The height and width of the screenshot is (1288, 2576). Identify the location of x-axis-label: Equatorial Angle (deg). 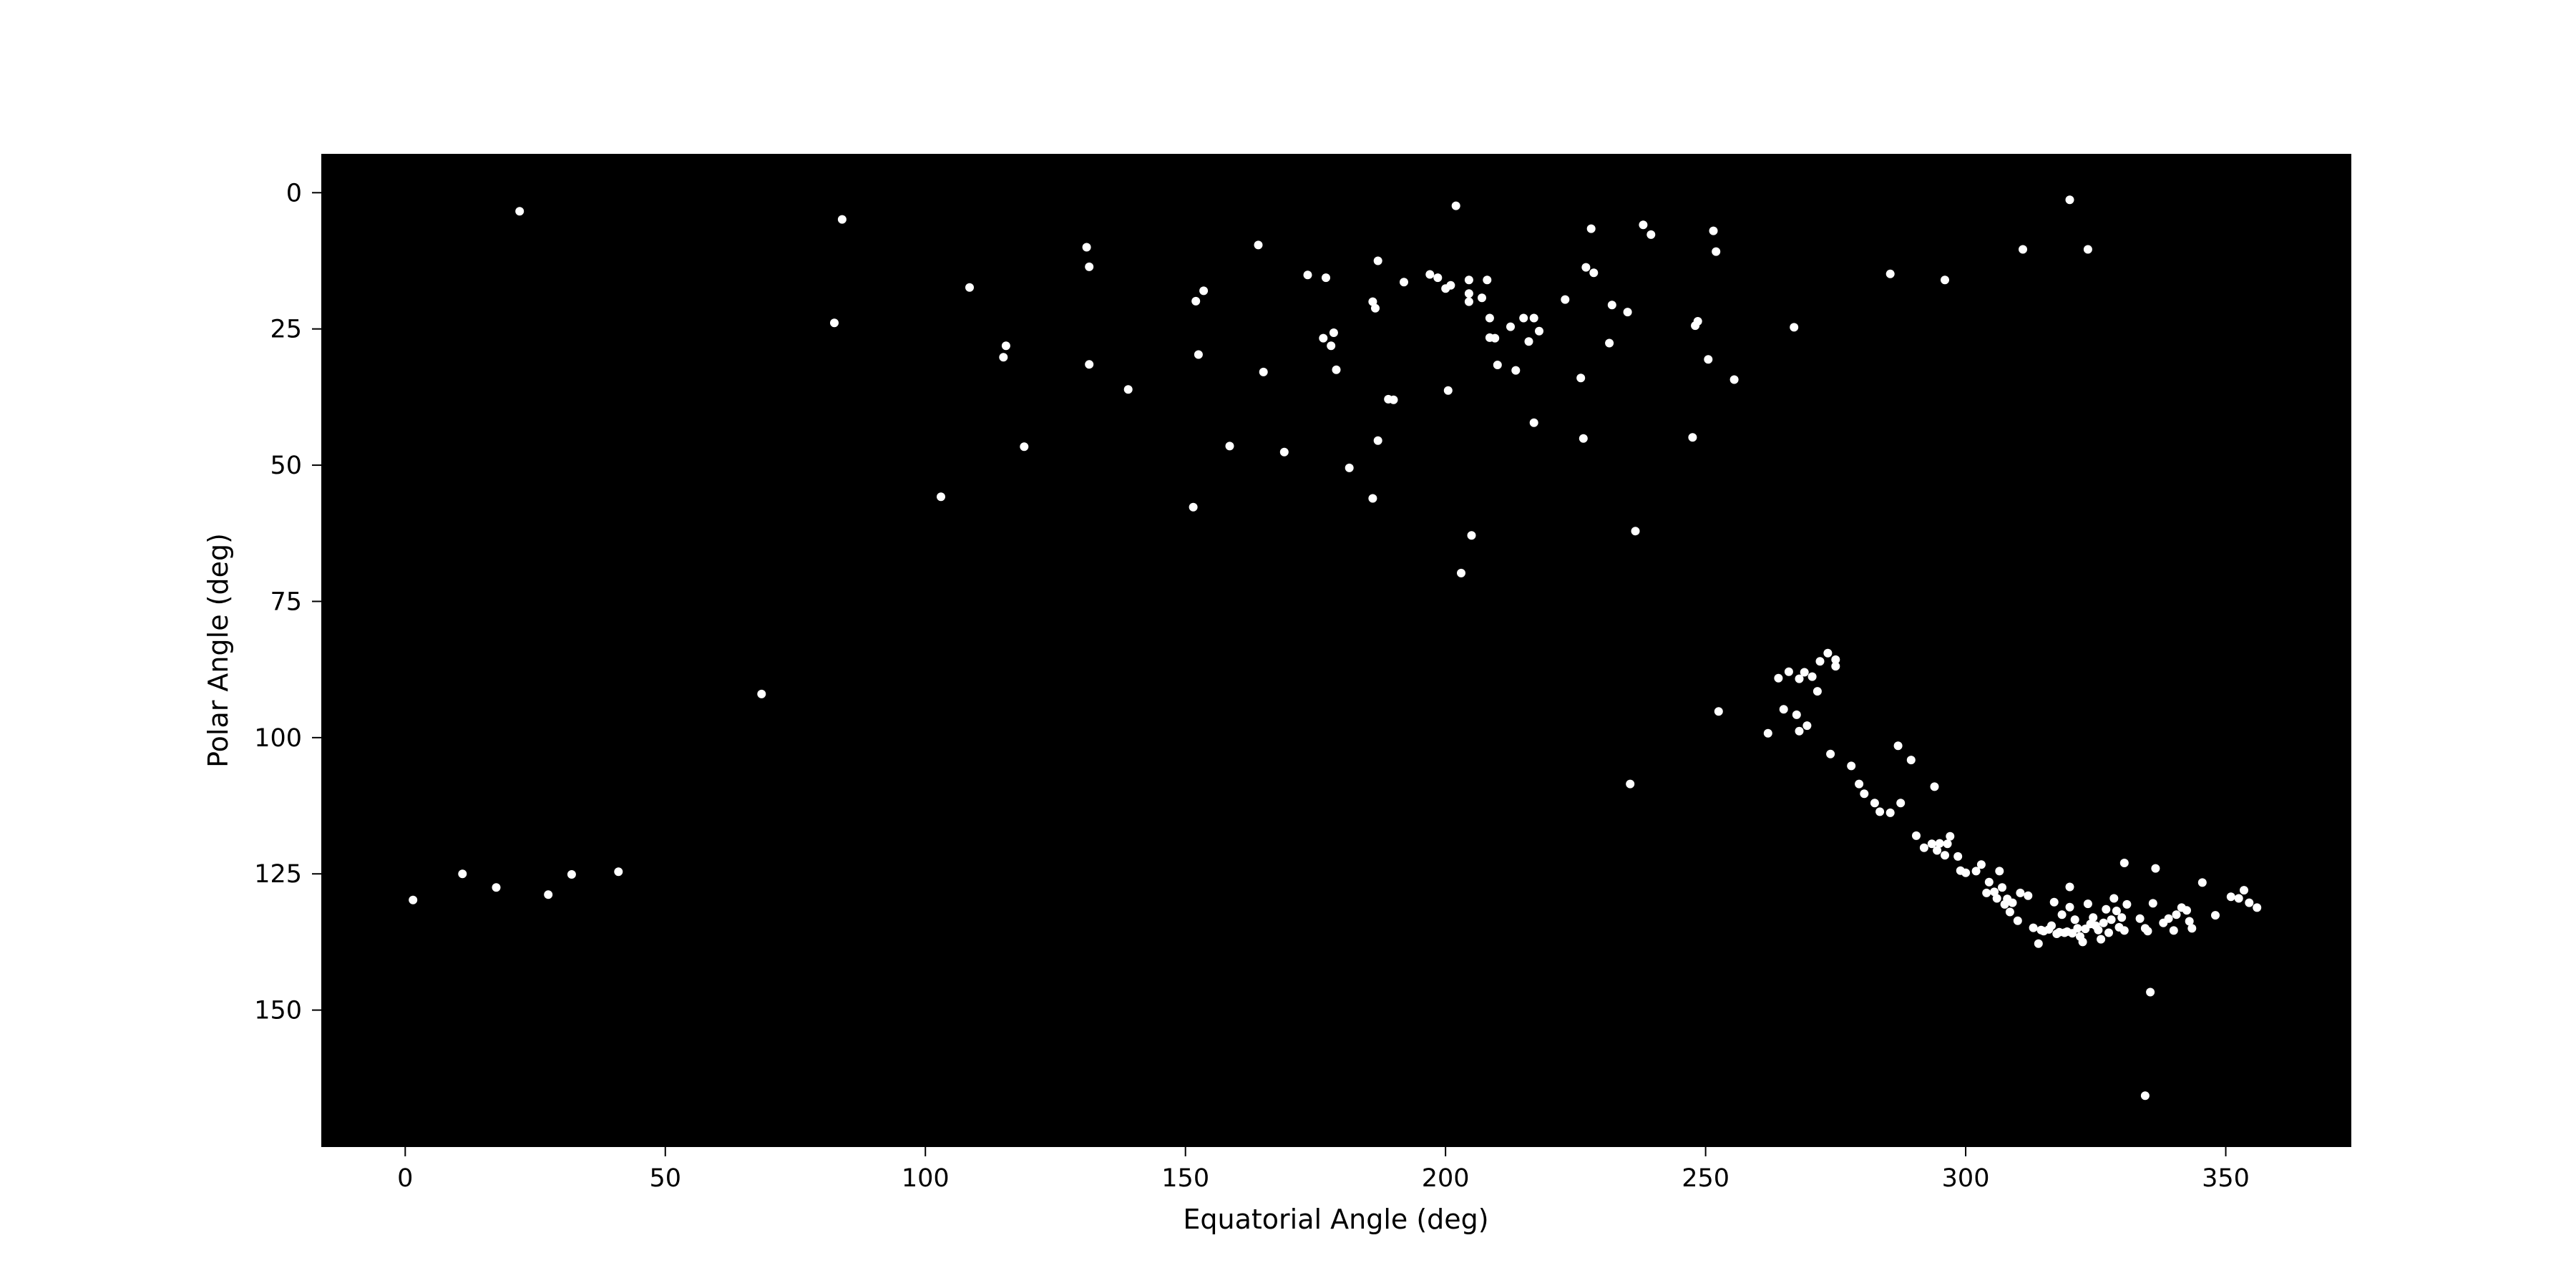
(1335, 1219).